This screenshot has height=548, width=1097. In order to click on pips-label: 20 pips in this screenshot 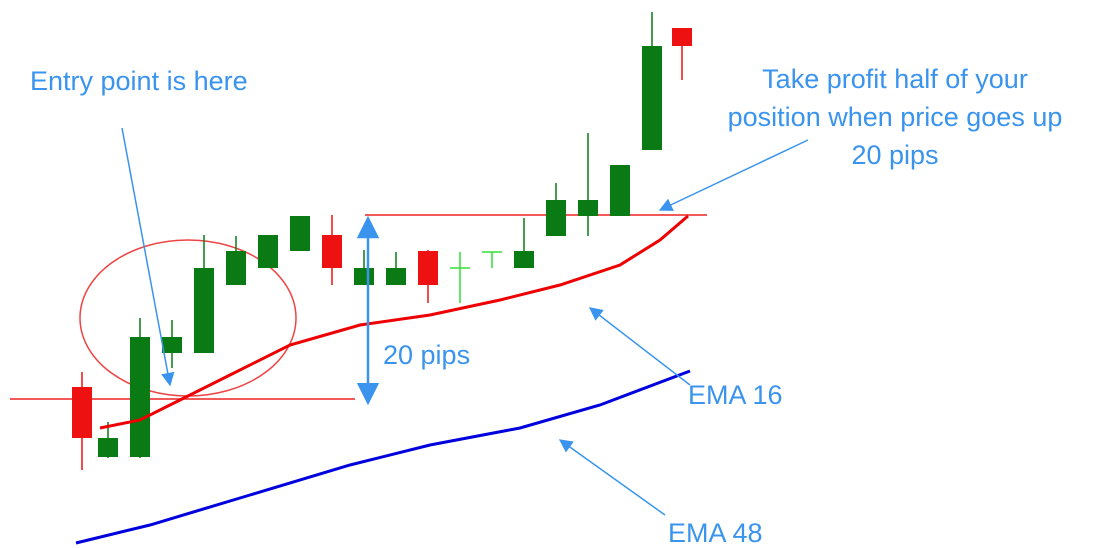, I will do `click(426, 355)`.